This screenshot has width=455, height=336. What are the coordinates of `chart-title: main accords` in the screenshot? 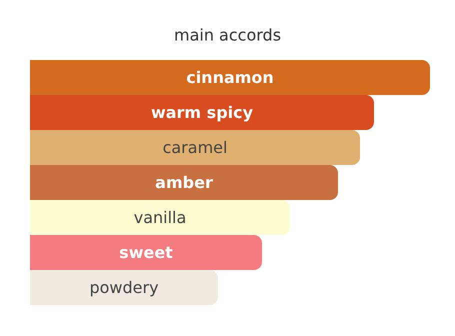 It's located at (228, 35).